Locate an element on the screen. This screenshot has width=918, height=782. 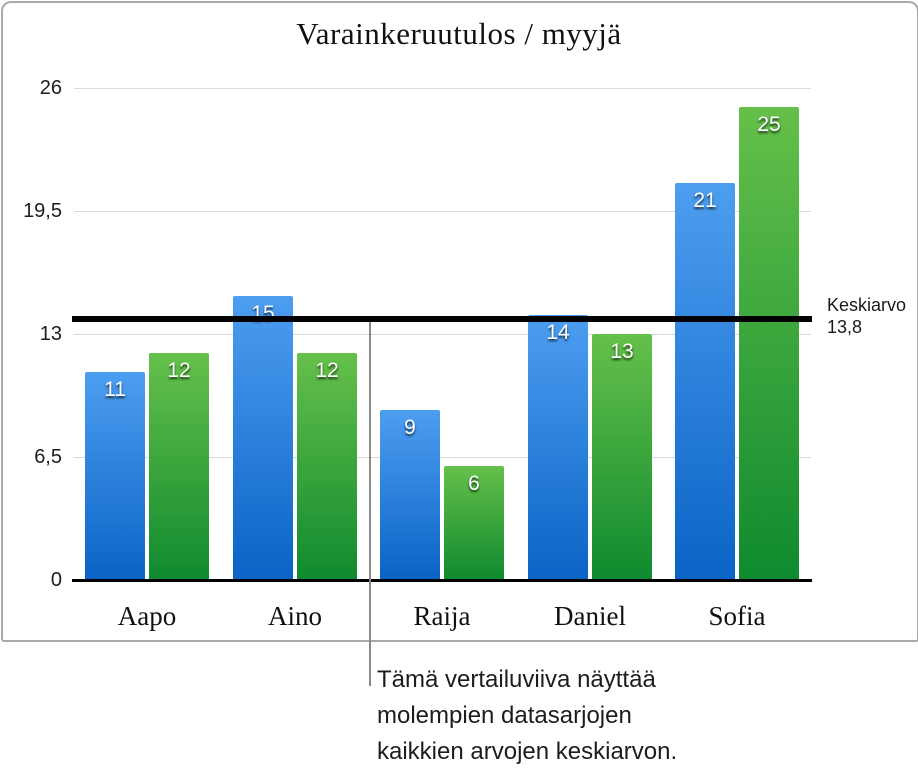
y-axis-tick-label: 0 is located at coordinates (56, 580).